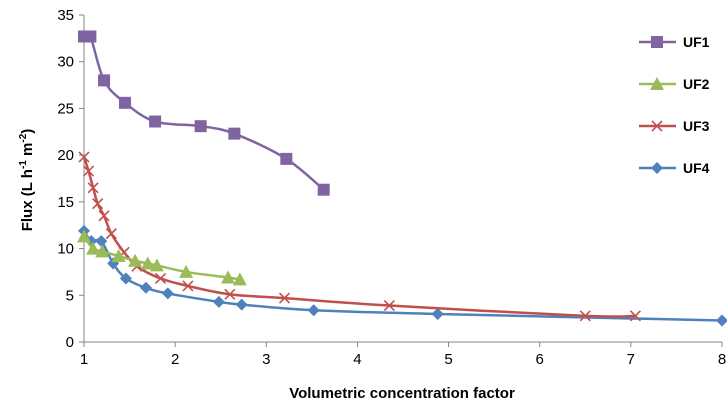 This screenshot has height=403, width=727. I want to click on legend-item-uf2: UF2, so click(674, 84).